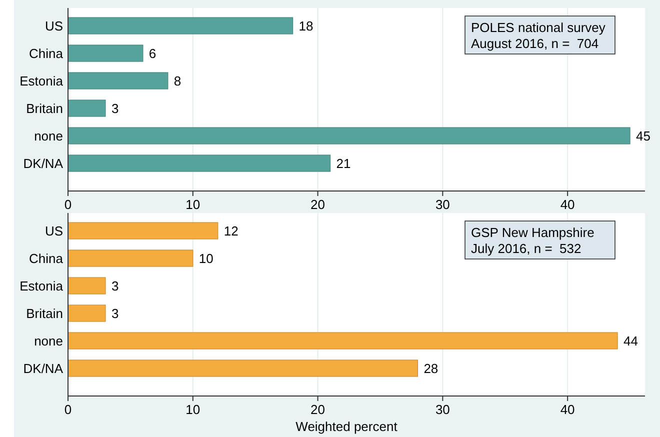  What do you see at coordinates (178, 80) in the screenshot?
I see `data-label: 8` at bounding box center [178, 80].